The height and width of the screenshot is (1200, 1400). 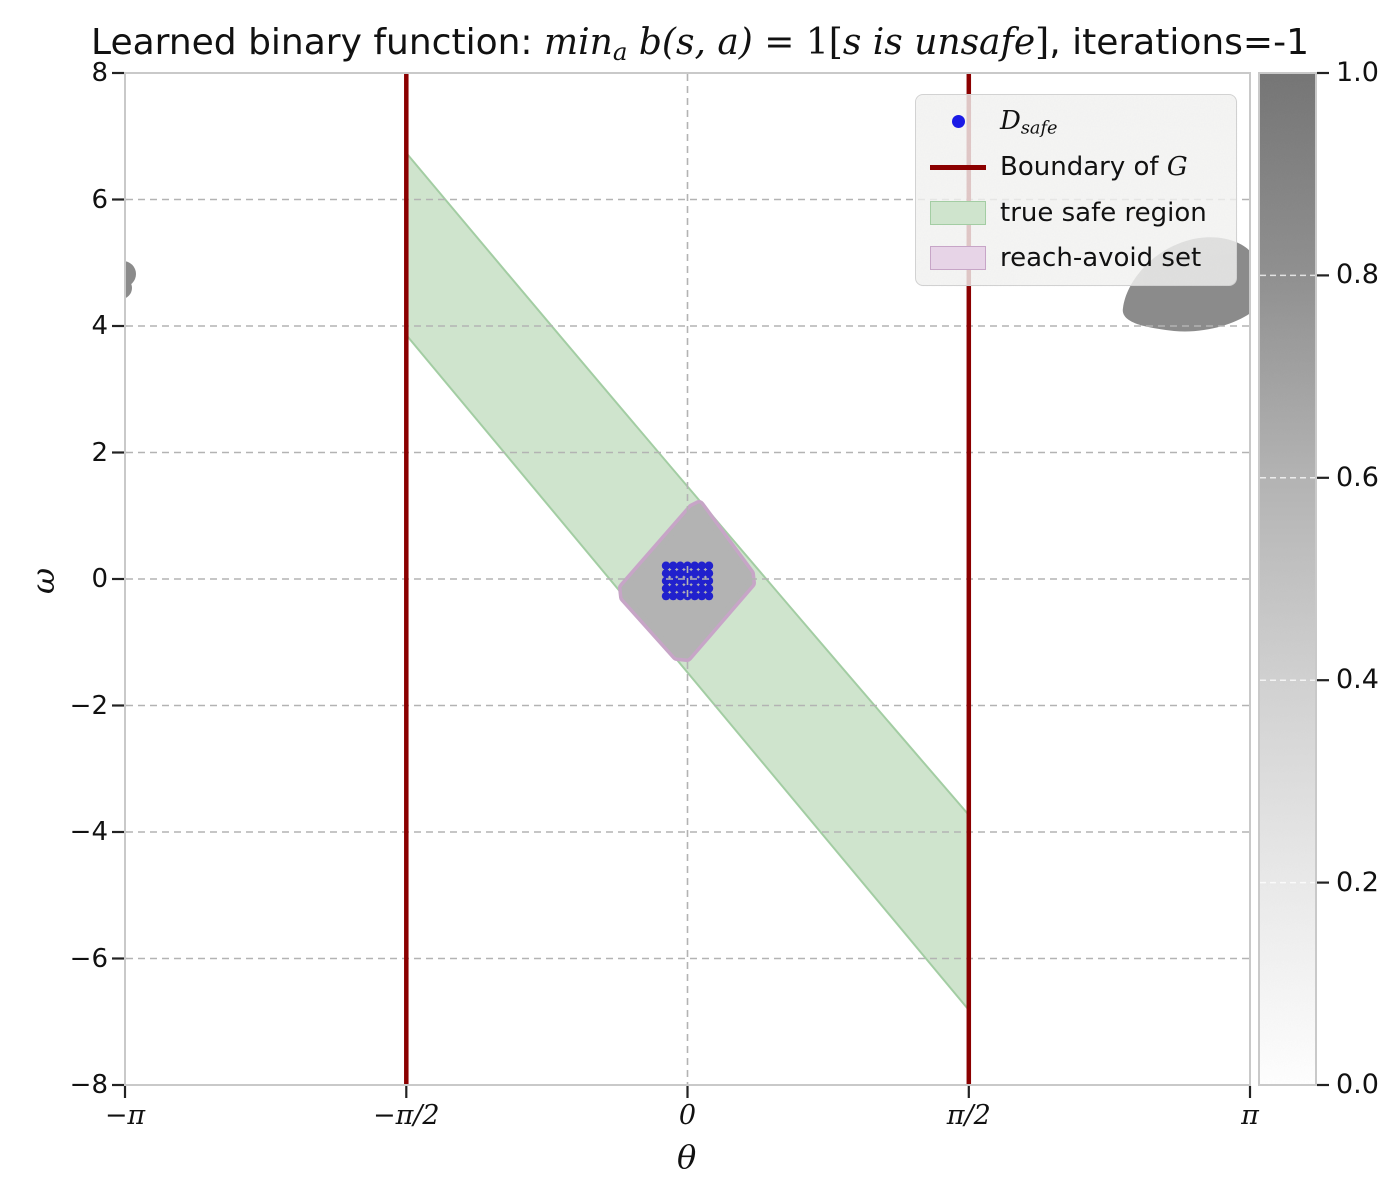 I want to click on g-symbol: G, so click(x=1177, y=167).